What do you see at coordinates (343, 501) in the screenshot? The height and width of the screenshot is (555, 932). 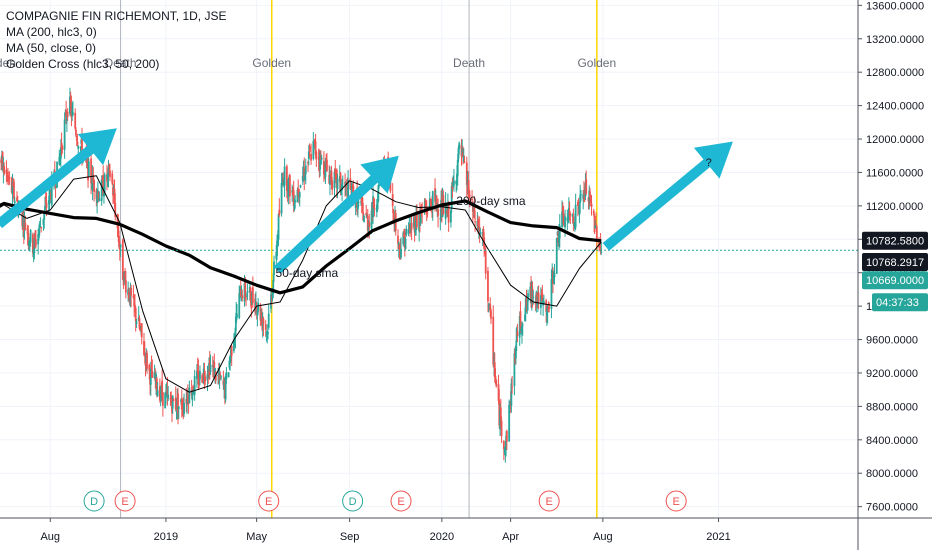 I see `event-markers: EDEEDEEE` at bounding box center [343, 501].